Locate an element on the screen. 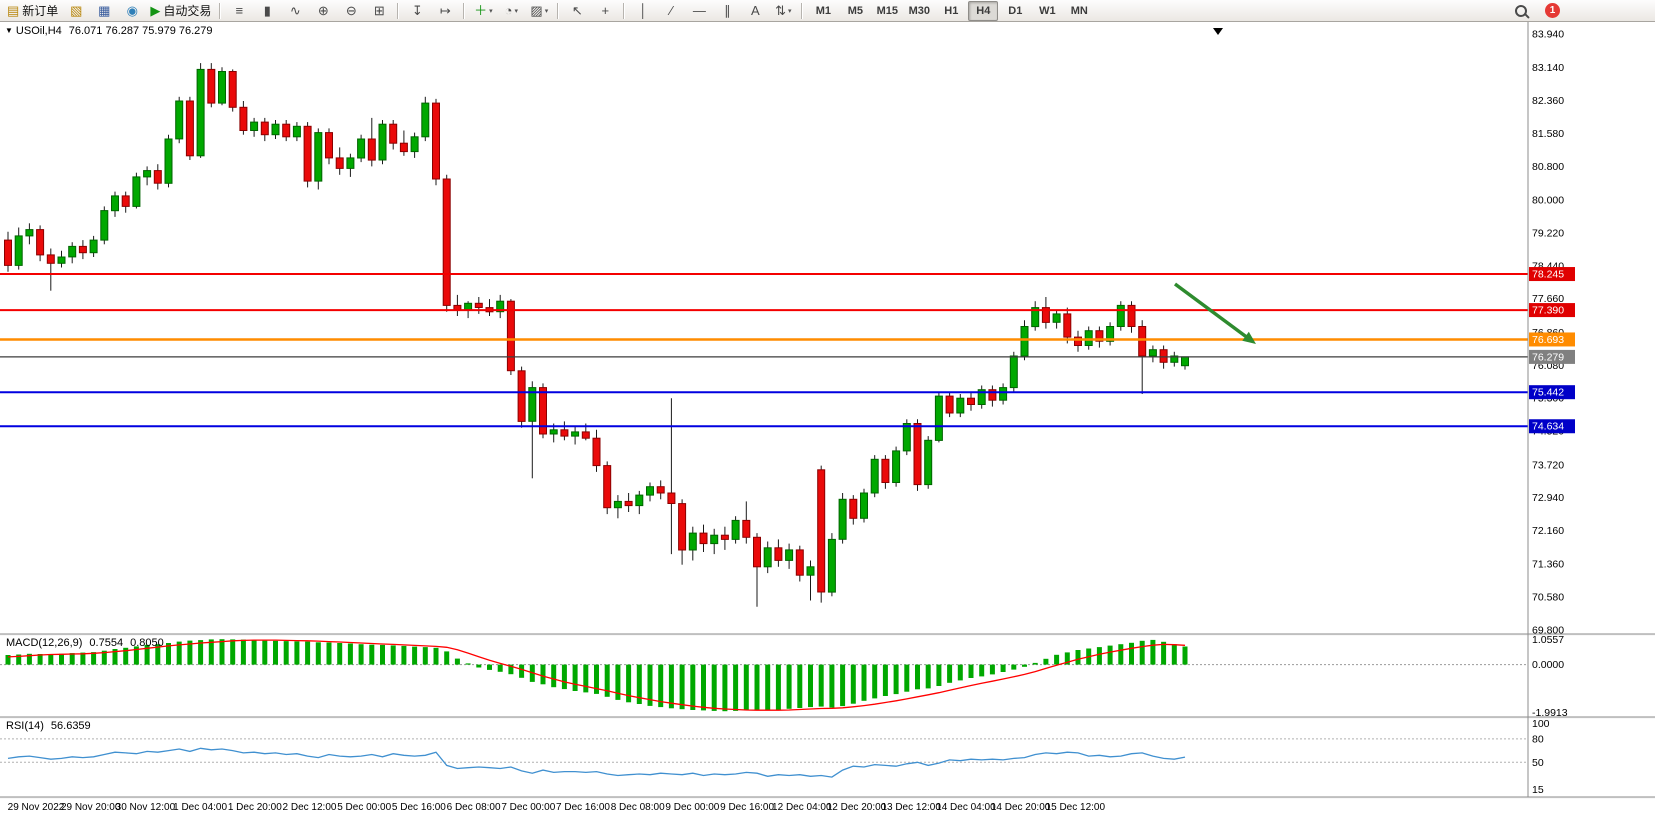  timeframe-m1-button: M1 is located at coordinates (823, 11).